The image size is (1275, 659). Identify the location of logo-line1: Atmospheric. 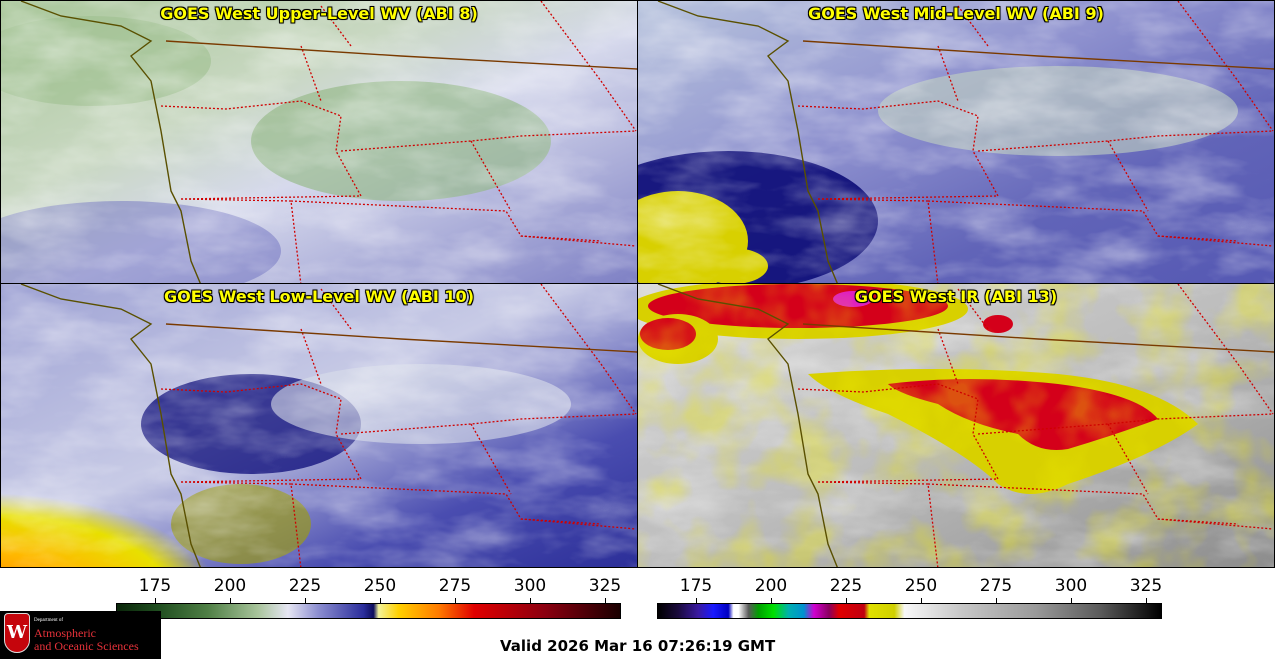
(65, 633).